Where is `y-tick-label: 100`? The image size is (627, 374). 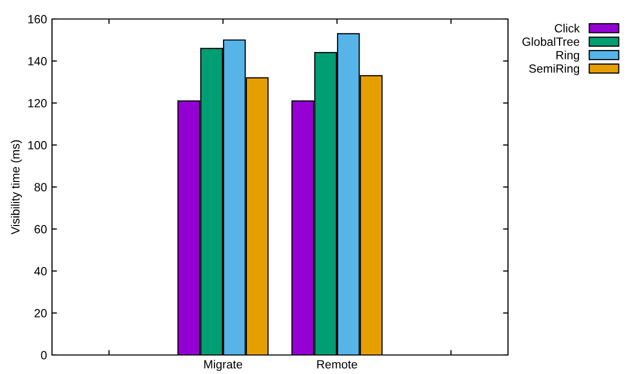 y-tick-label: 100 is located at coordinates (37, 145).